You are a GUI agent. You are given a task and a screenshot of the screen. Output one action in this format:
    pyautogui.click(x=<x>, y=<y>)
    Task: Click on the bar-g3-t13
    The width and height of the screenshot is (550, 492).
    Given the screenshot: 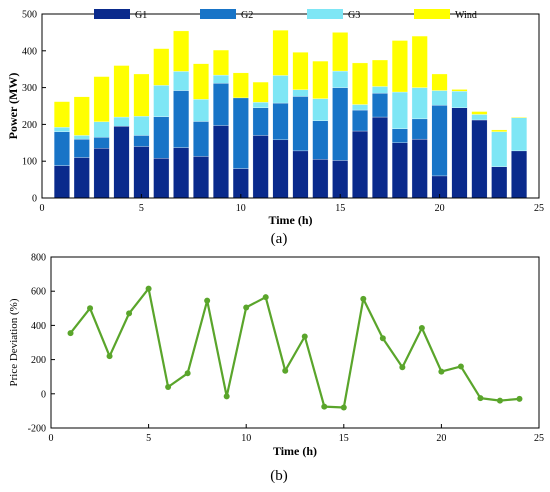 What is the action you would take?
    pyautogui.click(x=300, y=93)
    